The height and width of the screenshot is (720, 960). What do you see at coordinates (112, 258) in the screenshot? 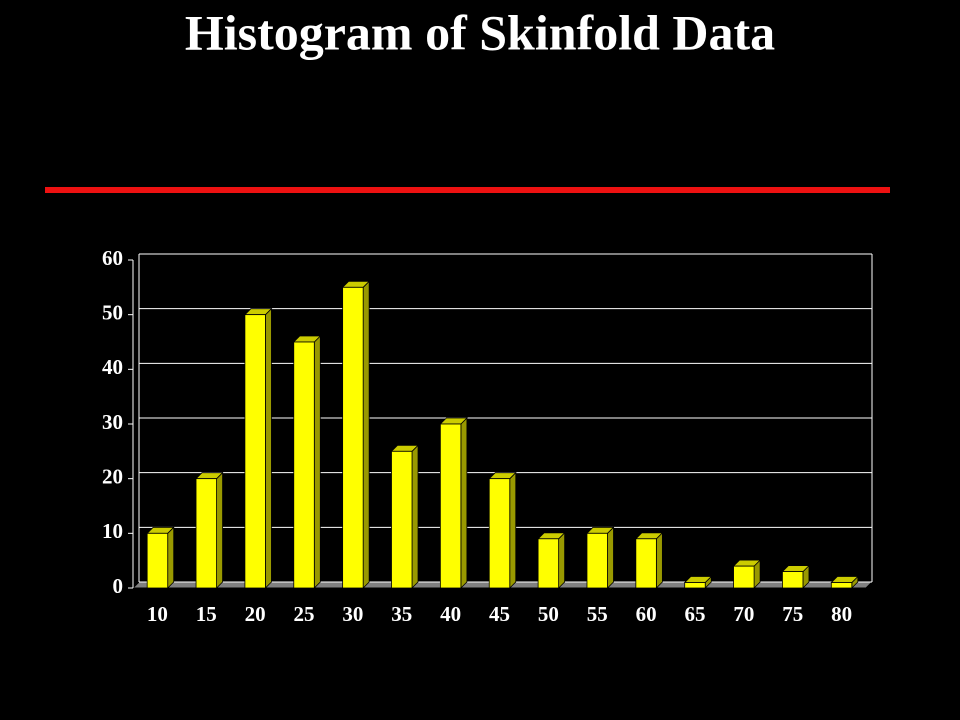
I see `y-tick-label: 60` at bounding box center [112, 258].